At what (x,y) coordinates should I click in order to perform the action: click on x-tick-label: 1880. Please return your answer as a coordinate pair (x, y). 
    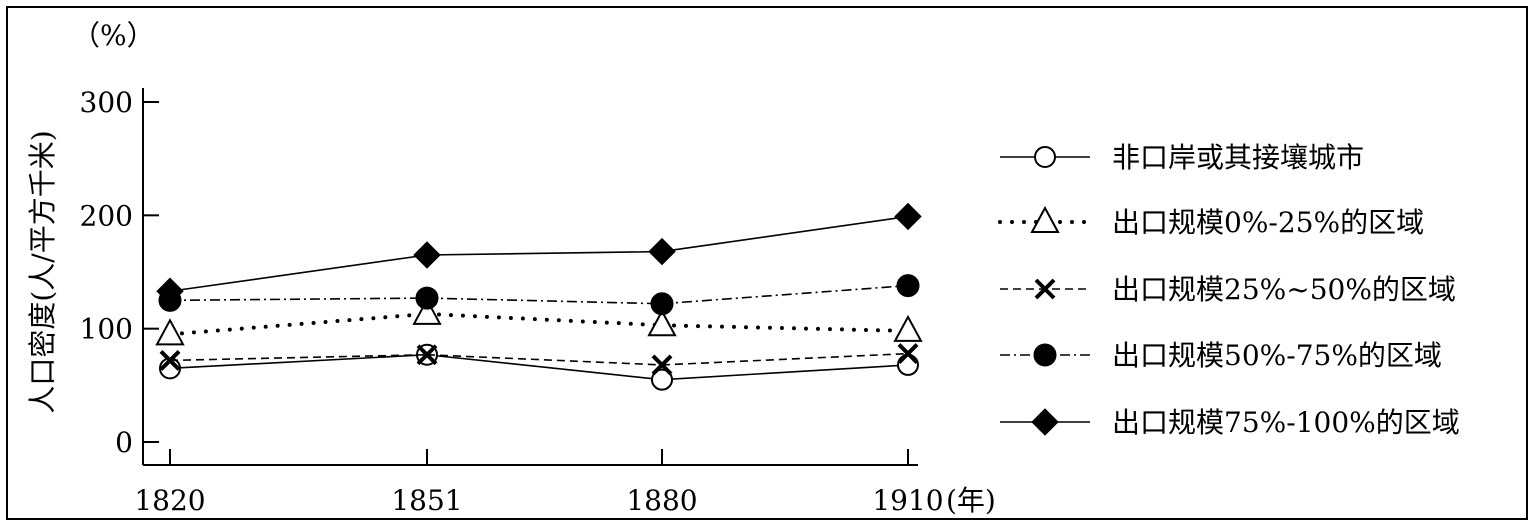
    Looking at the image, I should click on (661, 500).